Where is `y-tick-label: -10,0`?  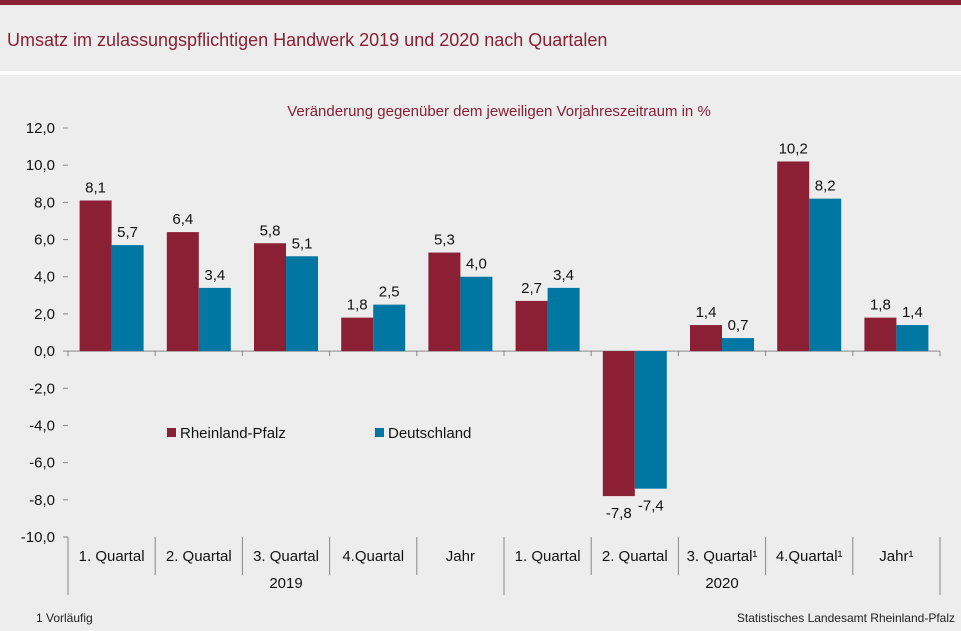 y-tick-label: -10,0 is located at coordinates (38, 537).